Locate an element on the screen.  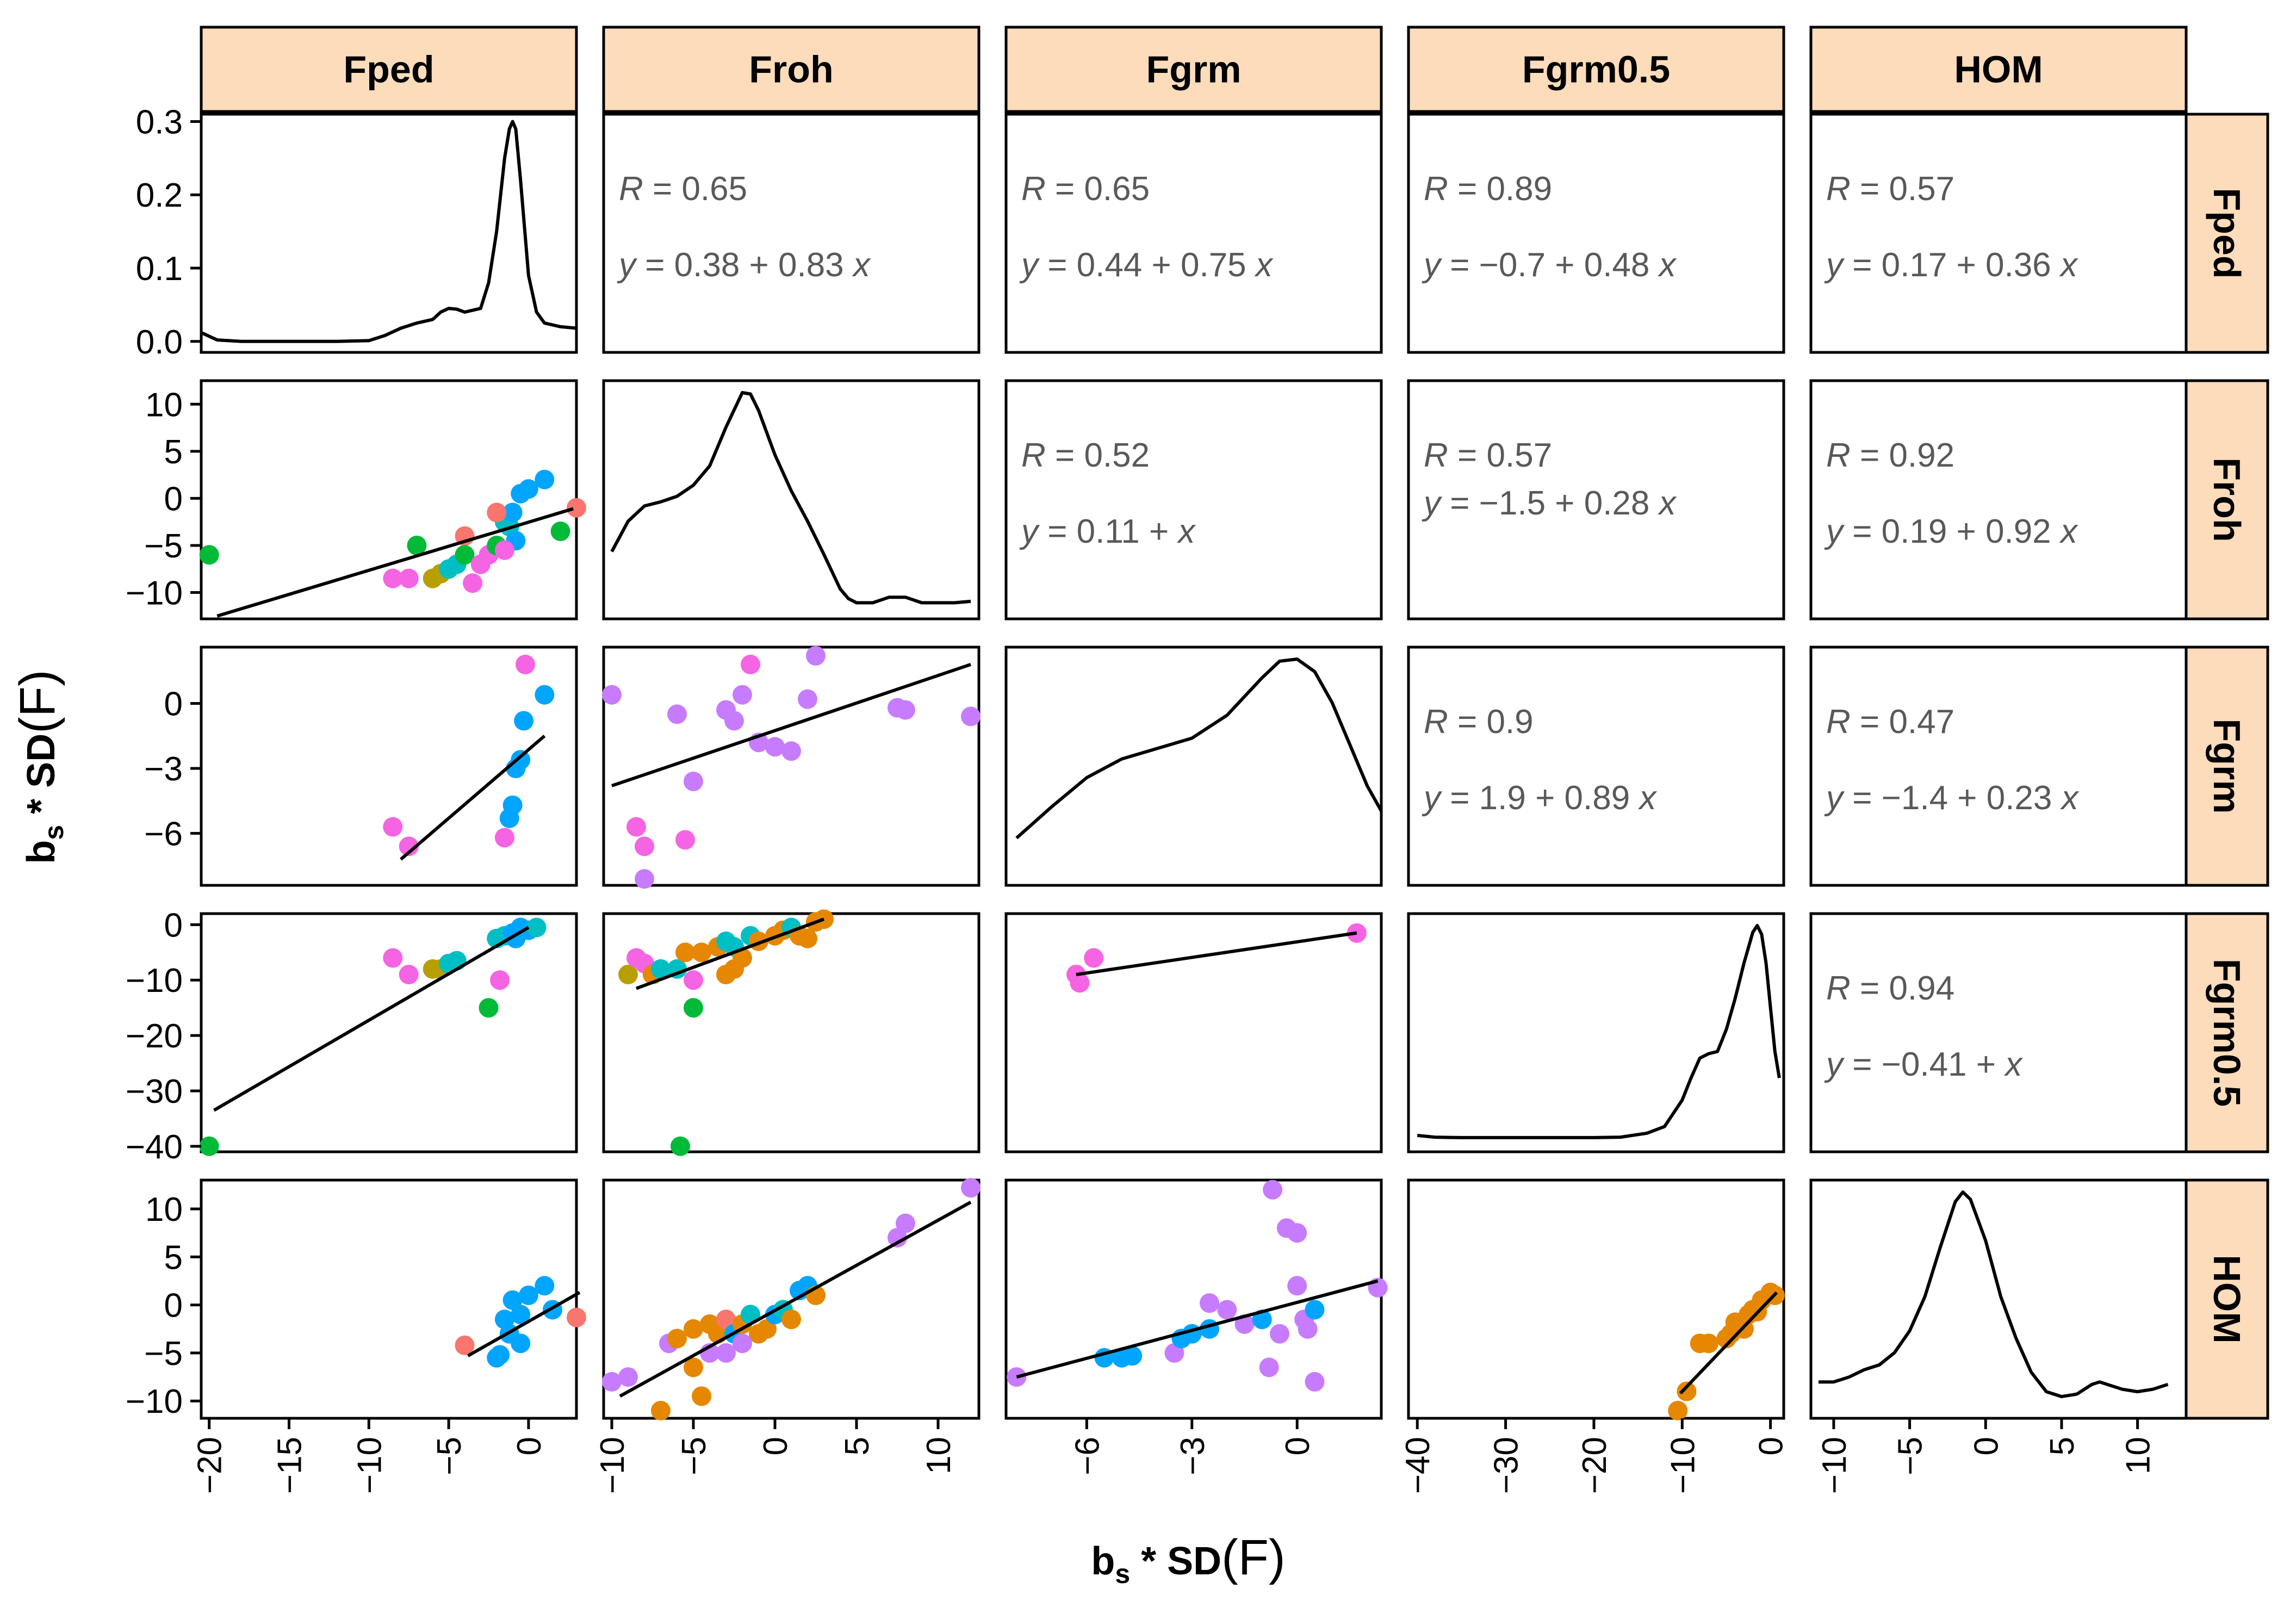
y-tick-label: 0 is located at coordinates (173, 499).